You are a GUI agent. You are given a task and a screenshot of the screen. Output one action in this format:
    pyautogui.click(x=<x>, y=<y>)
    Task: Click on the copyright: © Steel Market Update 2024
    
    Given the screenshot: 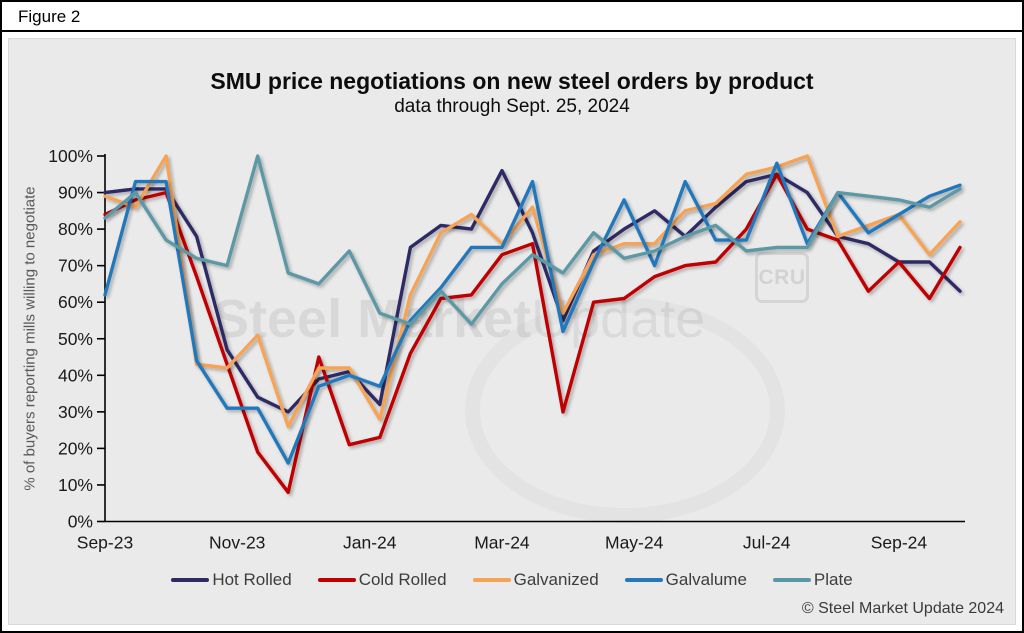 What is the action you would take?
    pyautogui.click(x=902, y=608)
    